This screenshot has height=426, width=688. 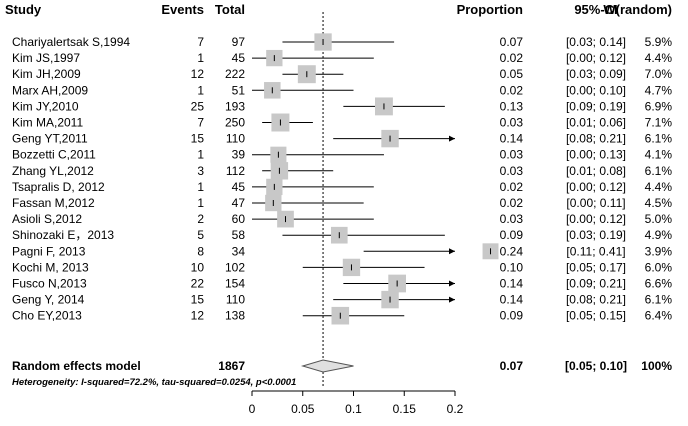 I want to click on study-weight: 5.9%, so click(x=659, y=42).